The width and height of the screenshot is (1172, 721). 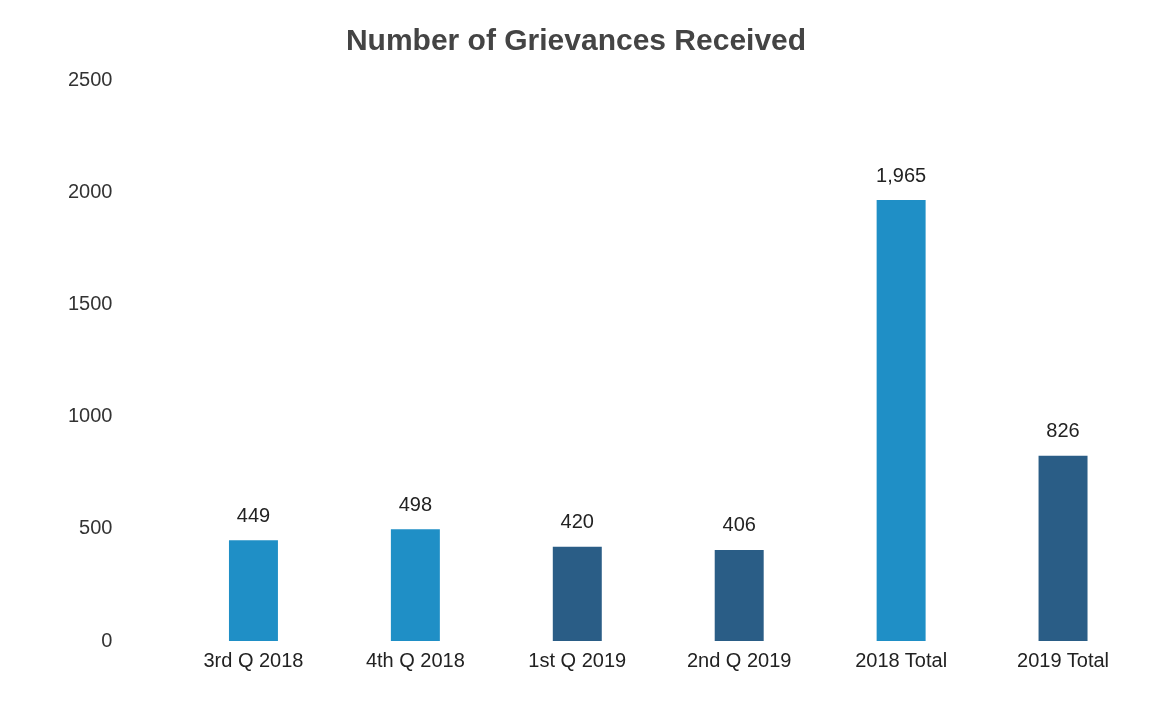 I want to click on x-tick-label: 4th Q 2018, so click(x=415, y=659).